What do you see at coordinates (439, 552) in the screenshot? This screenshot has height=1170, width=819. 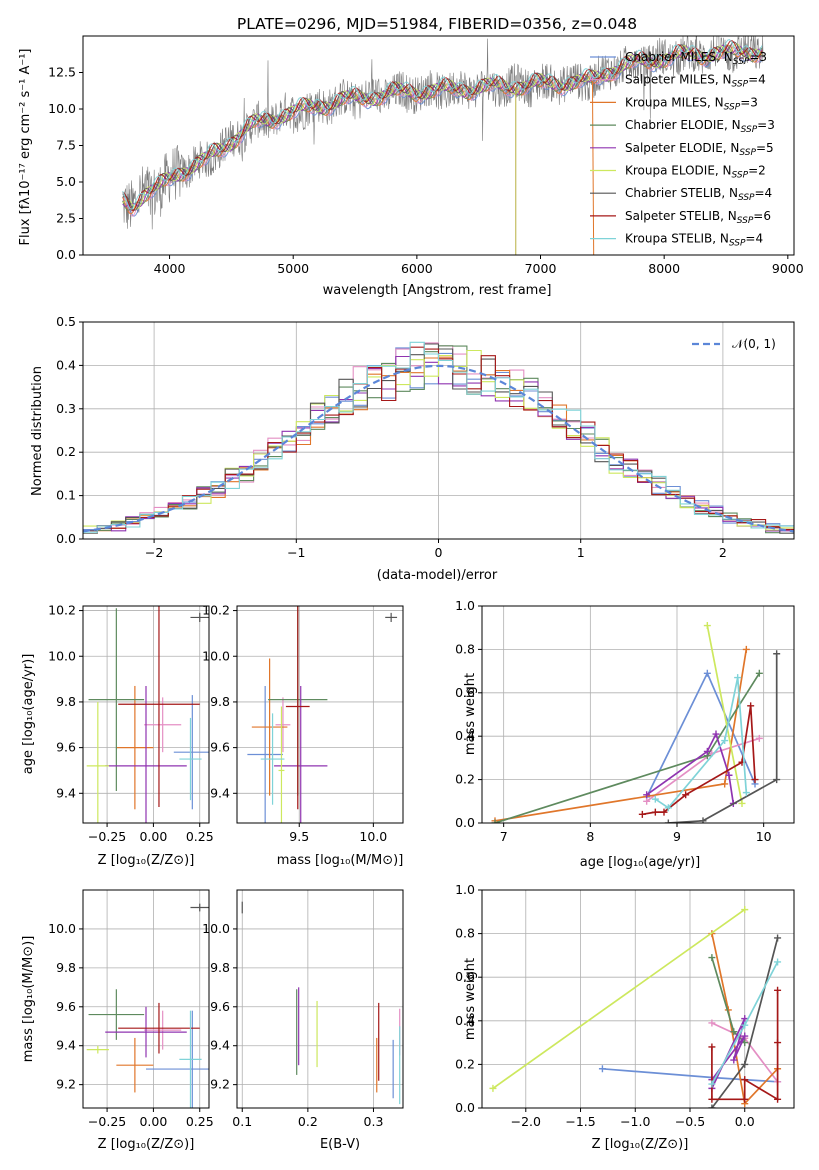 I see `x-tick-label: 0` at bounding box center [439, 552].